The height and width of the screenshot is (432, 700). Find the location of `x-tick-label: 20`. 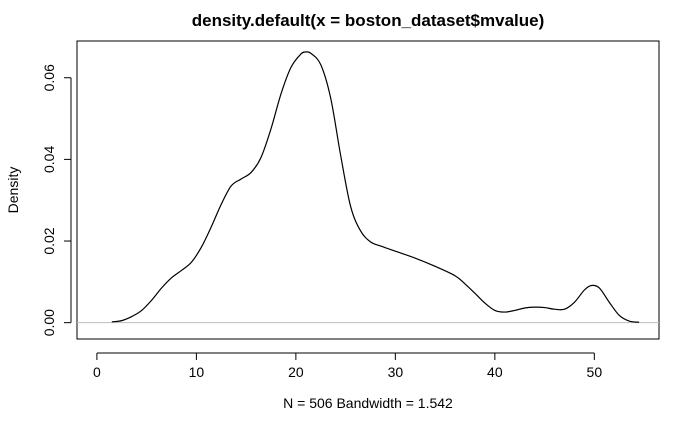

x-tick-label: 20 is located at coordinates (296, 372).